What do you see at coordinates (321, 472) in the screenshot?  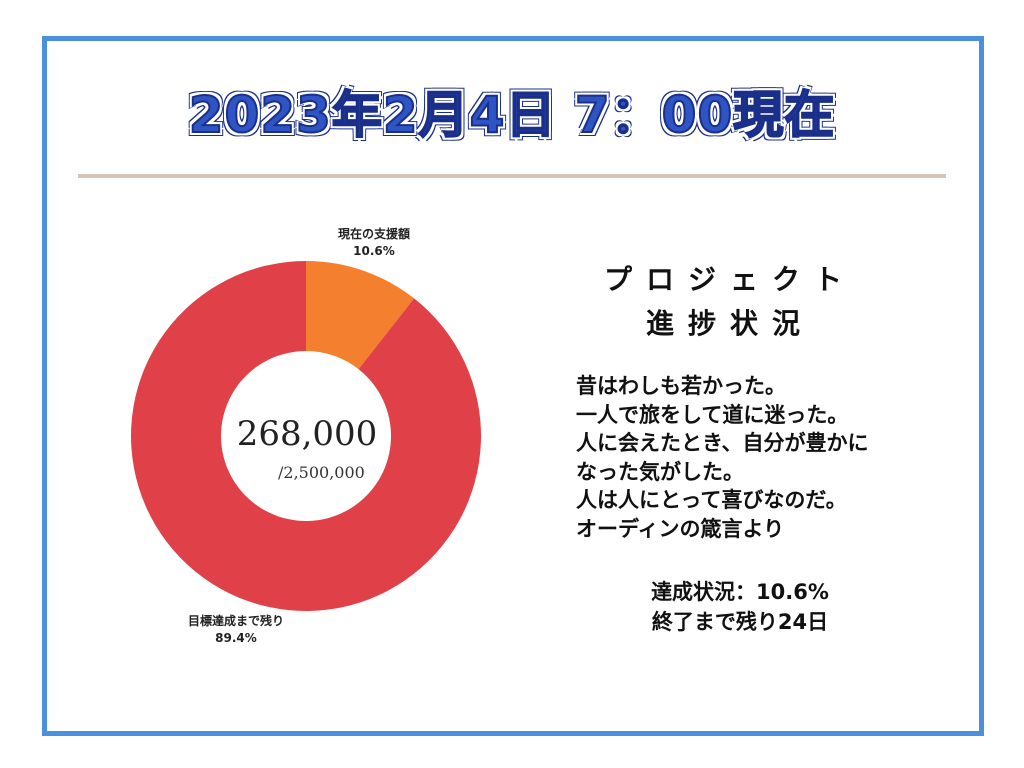 I see `goal-total: /2,500,000` at bounding box center [321, 472].